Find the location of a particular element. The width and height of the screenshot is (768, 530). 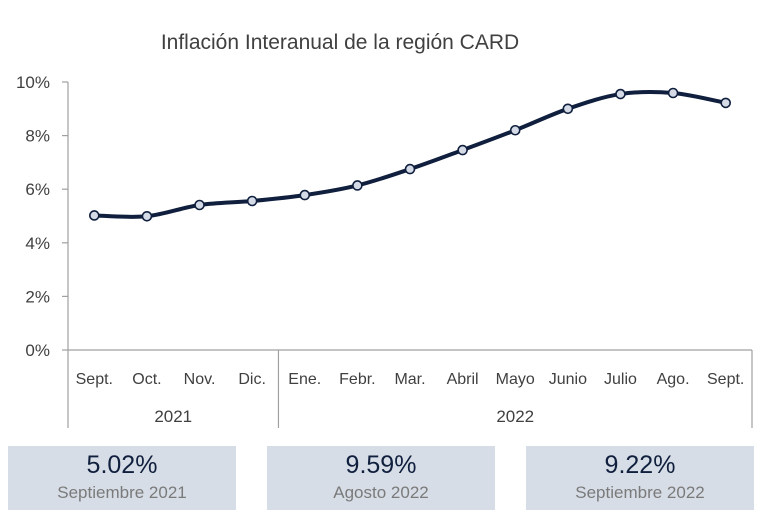

year-group-label: 2022 is located at coordinates (515, 416).